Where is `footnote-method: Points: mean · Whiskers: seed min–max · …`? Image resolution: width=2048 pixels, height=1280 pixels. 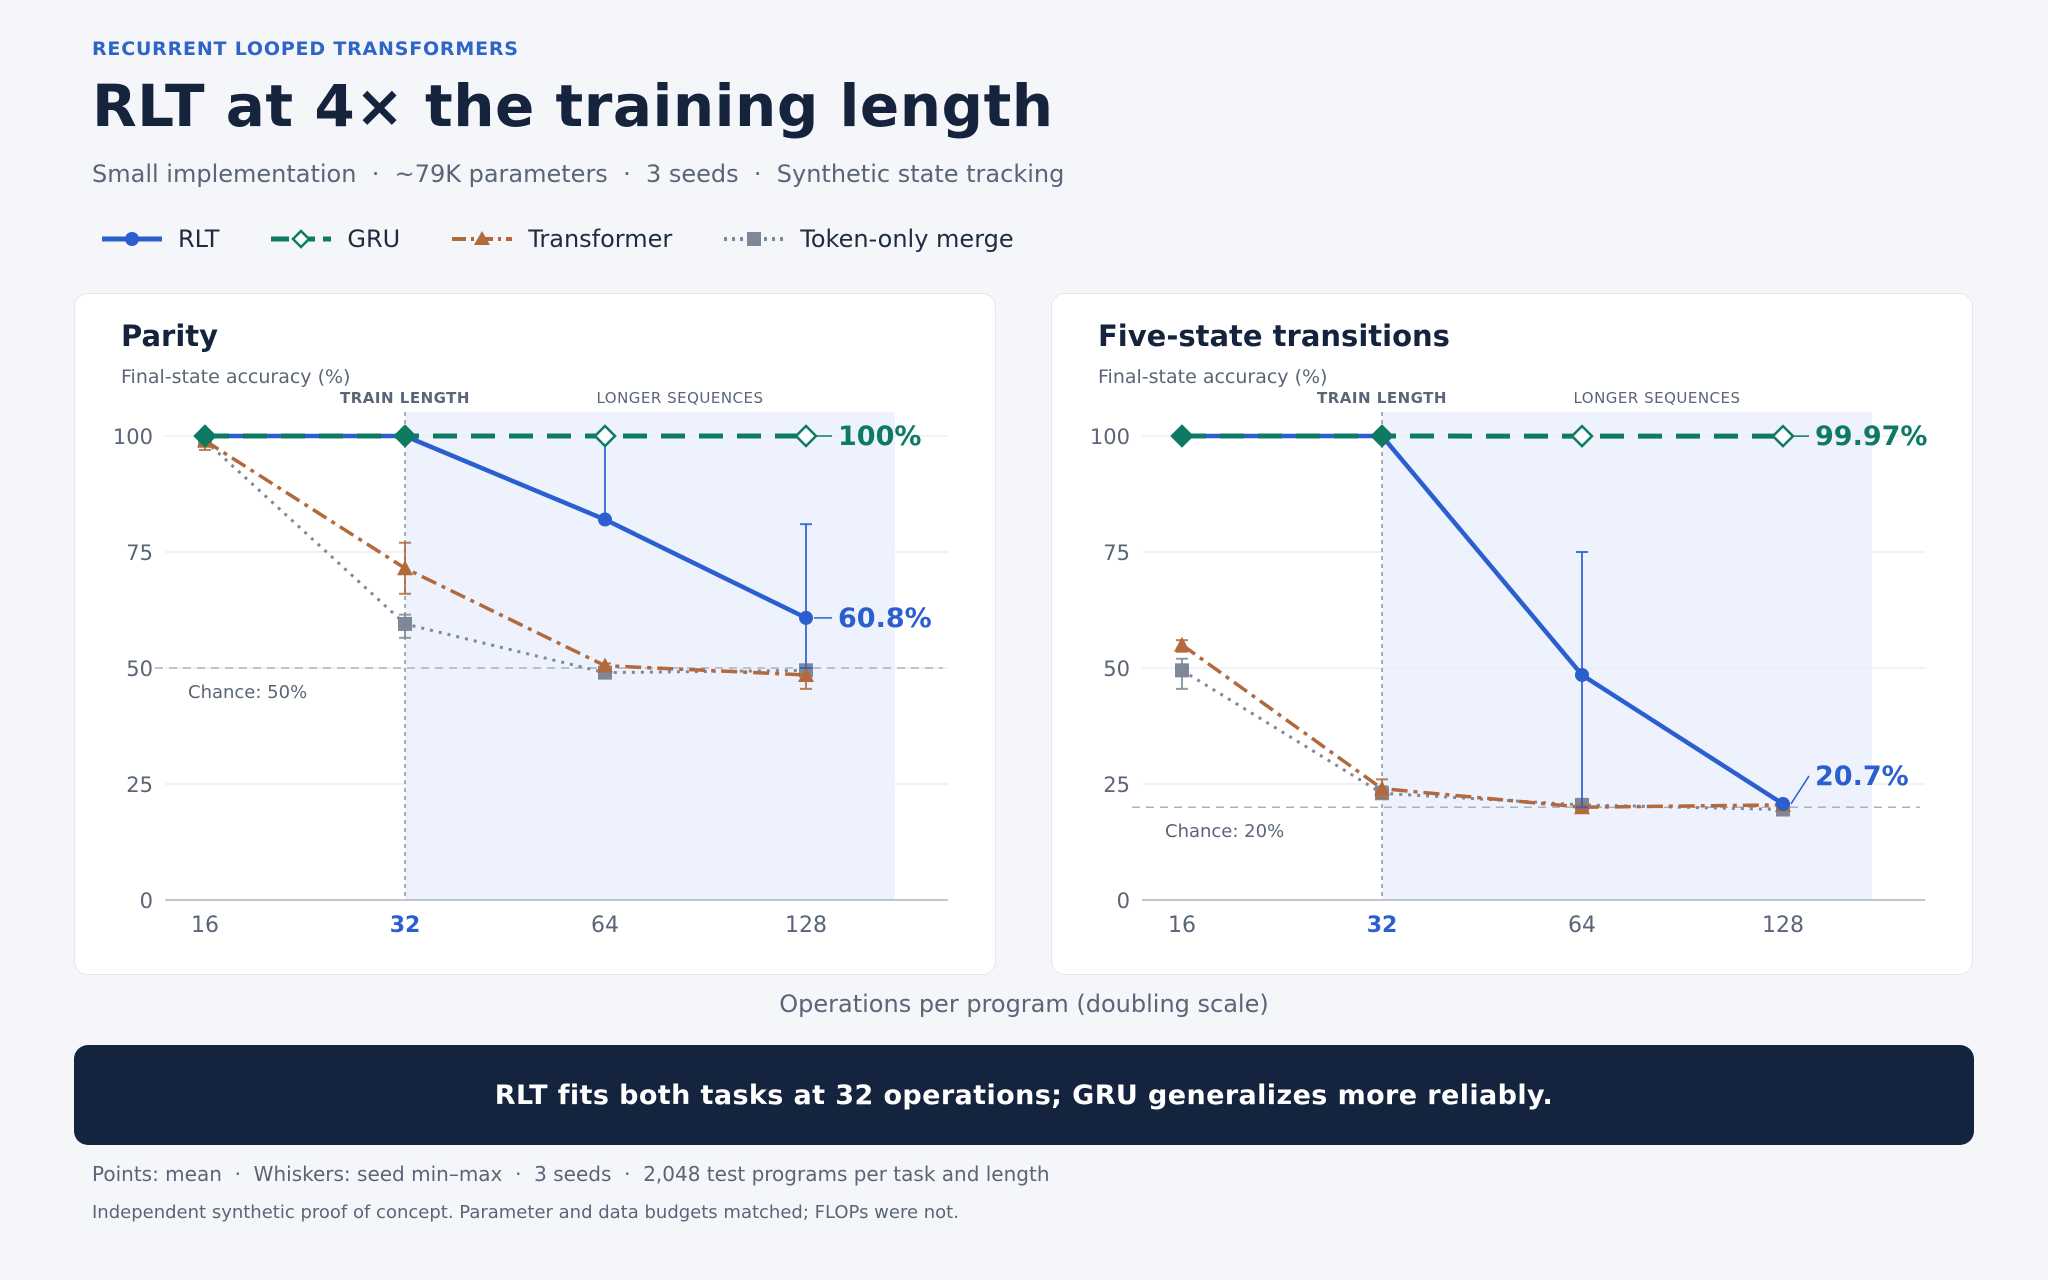 footnote-method: Points: mean · Whiskers: seed min–max · … is located at coordinates (571, 1174).